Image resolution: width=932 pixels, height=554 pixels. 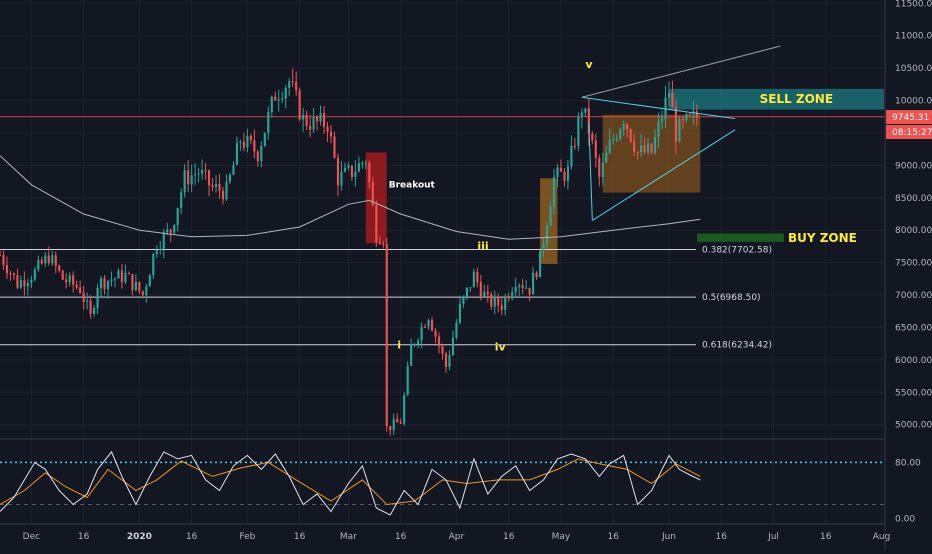 I want to click on price-tick-label: 5000.00, so click(x=913, y=426).